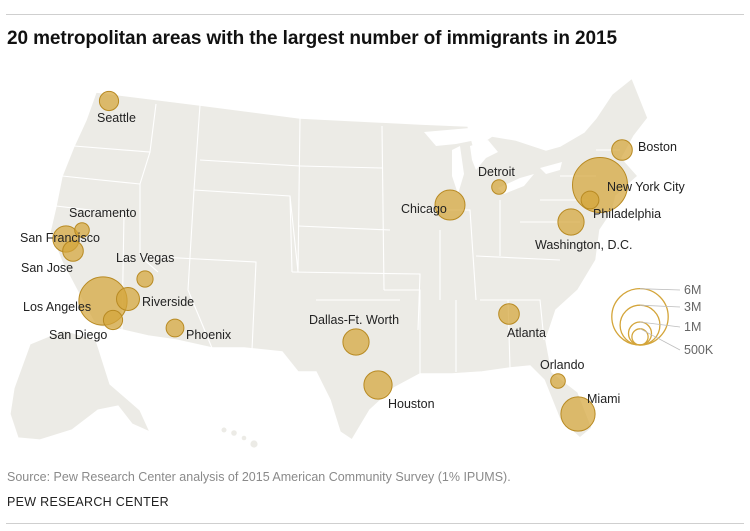 Image resolution: width=750 pixels, height=531 pixels. What do you see at coordinates (496, 172) in the screenshot?
I see `label-detroit: Detroit` at bounding box center [496, 172].